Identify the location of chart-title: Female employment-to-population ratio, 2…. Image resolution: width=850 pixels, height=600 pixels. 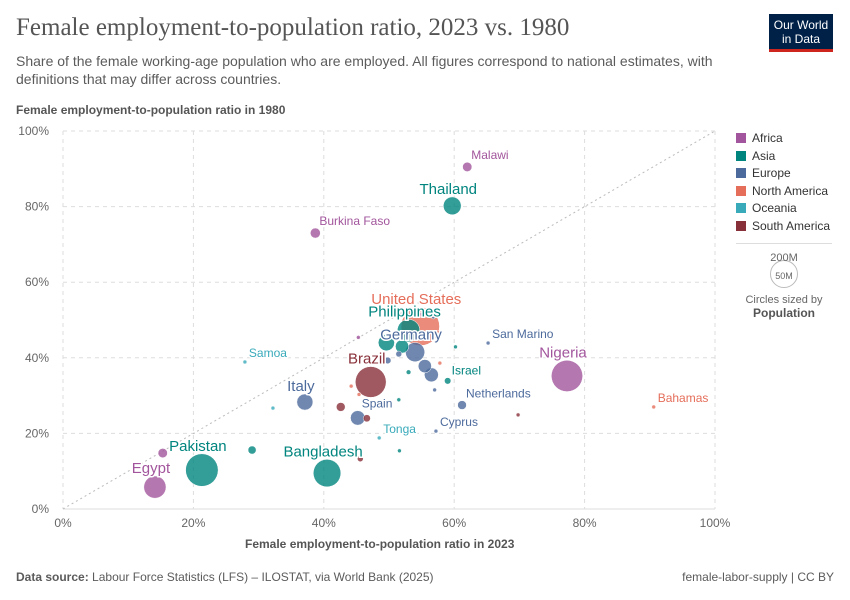
(293, 27).